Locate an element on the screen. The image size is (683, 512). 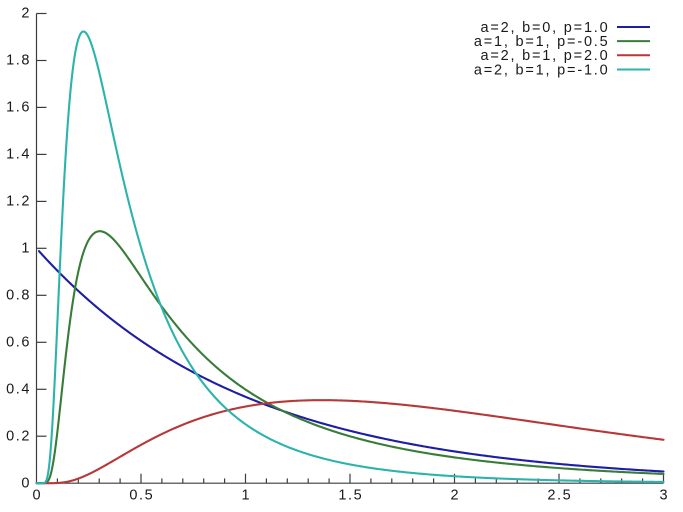
svg-text: a=2, b=0, p=1.0 is located at coordinates (545, 28).